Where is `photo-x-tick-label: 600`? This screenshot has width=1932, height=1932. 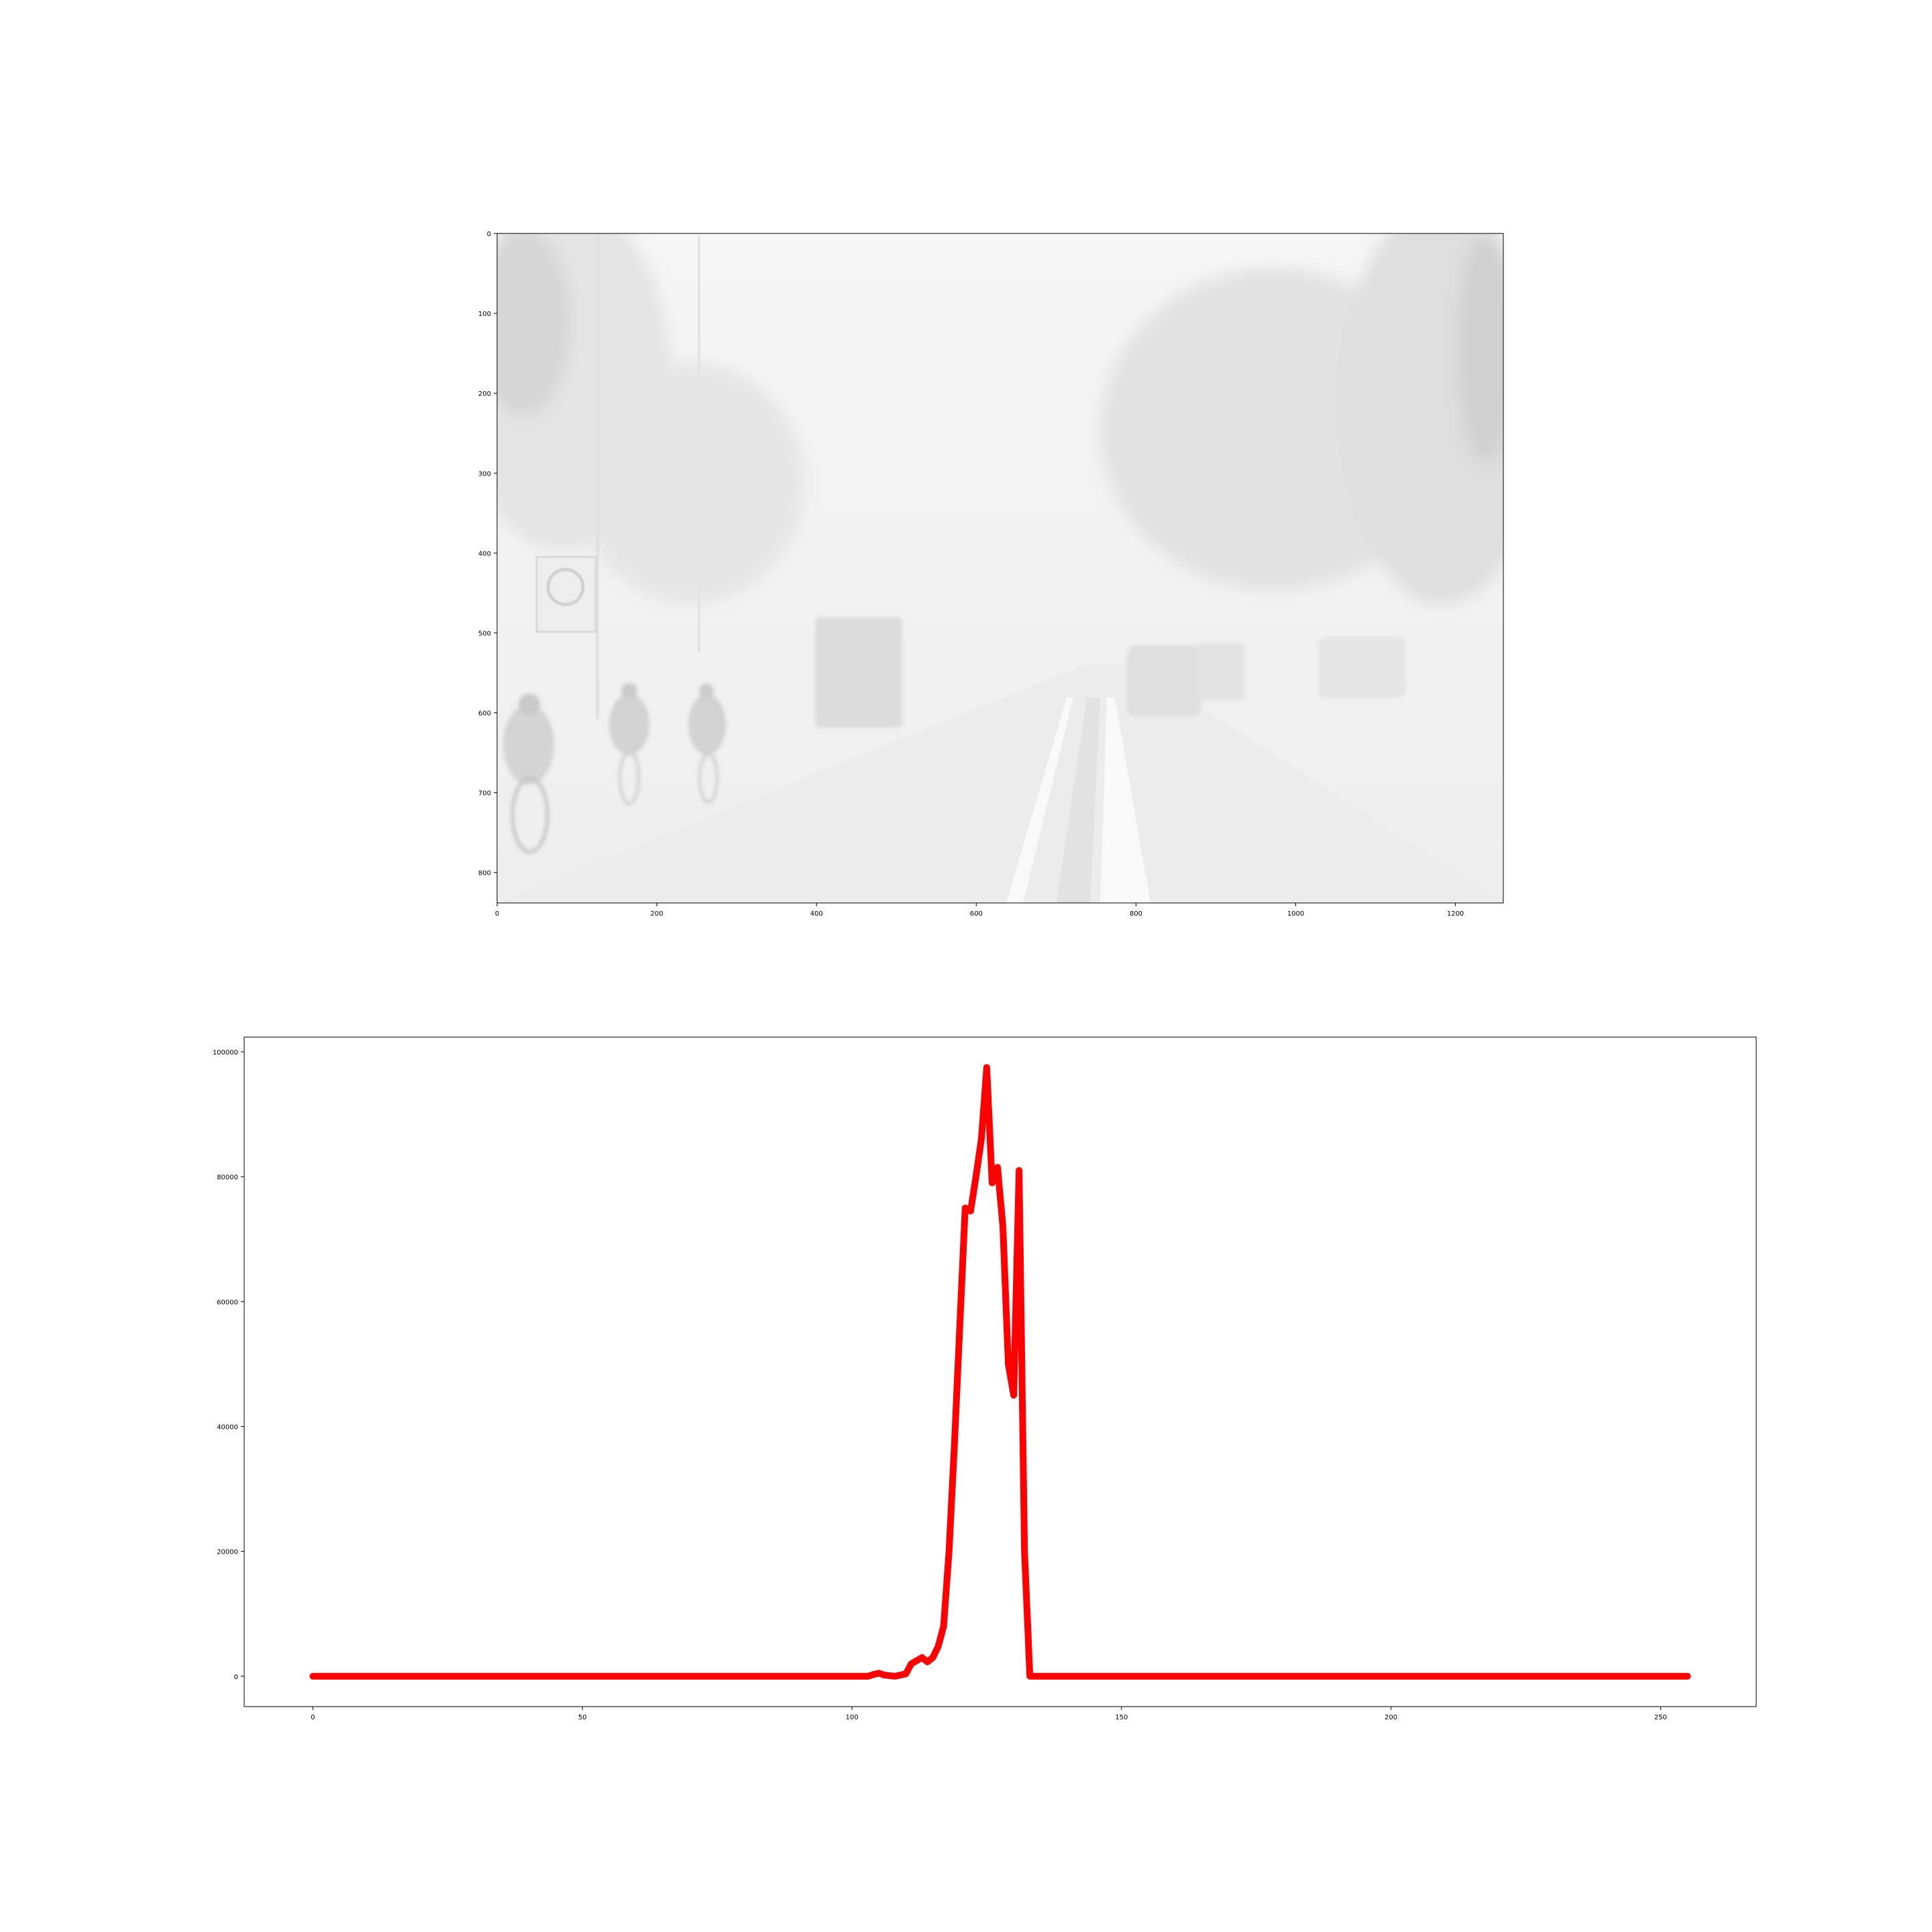 photo-x-tick-label: 600 is located at coordinates (976, 914).